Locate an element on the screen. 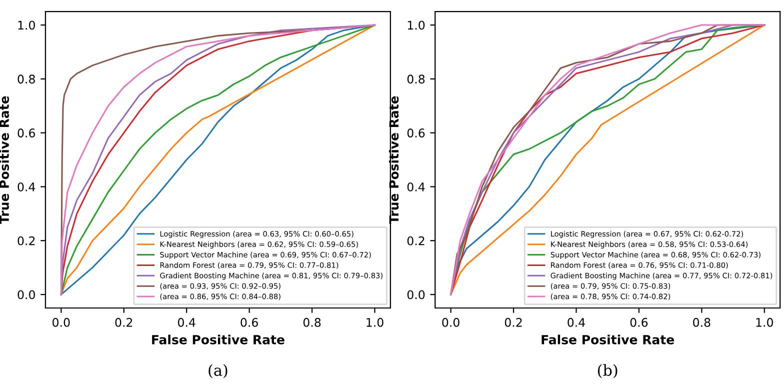  y-axis-title: True Positive Rate is located at coordinates (393, 160).